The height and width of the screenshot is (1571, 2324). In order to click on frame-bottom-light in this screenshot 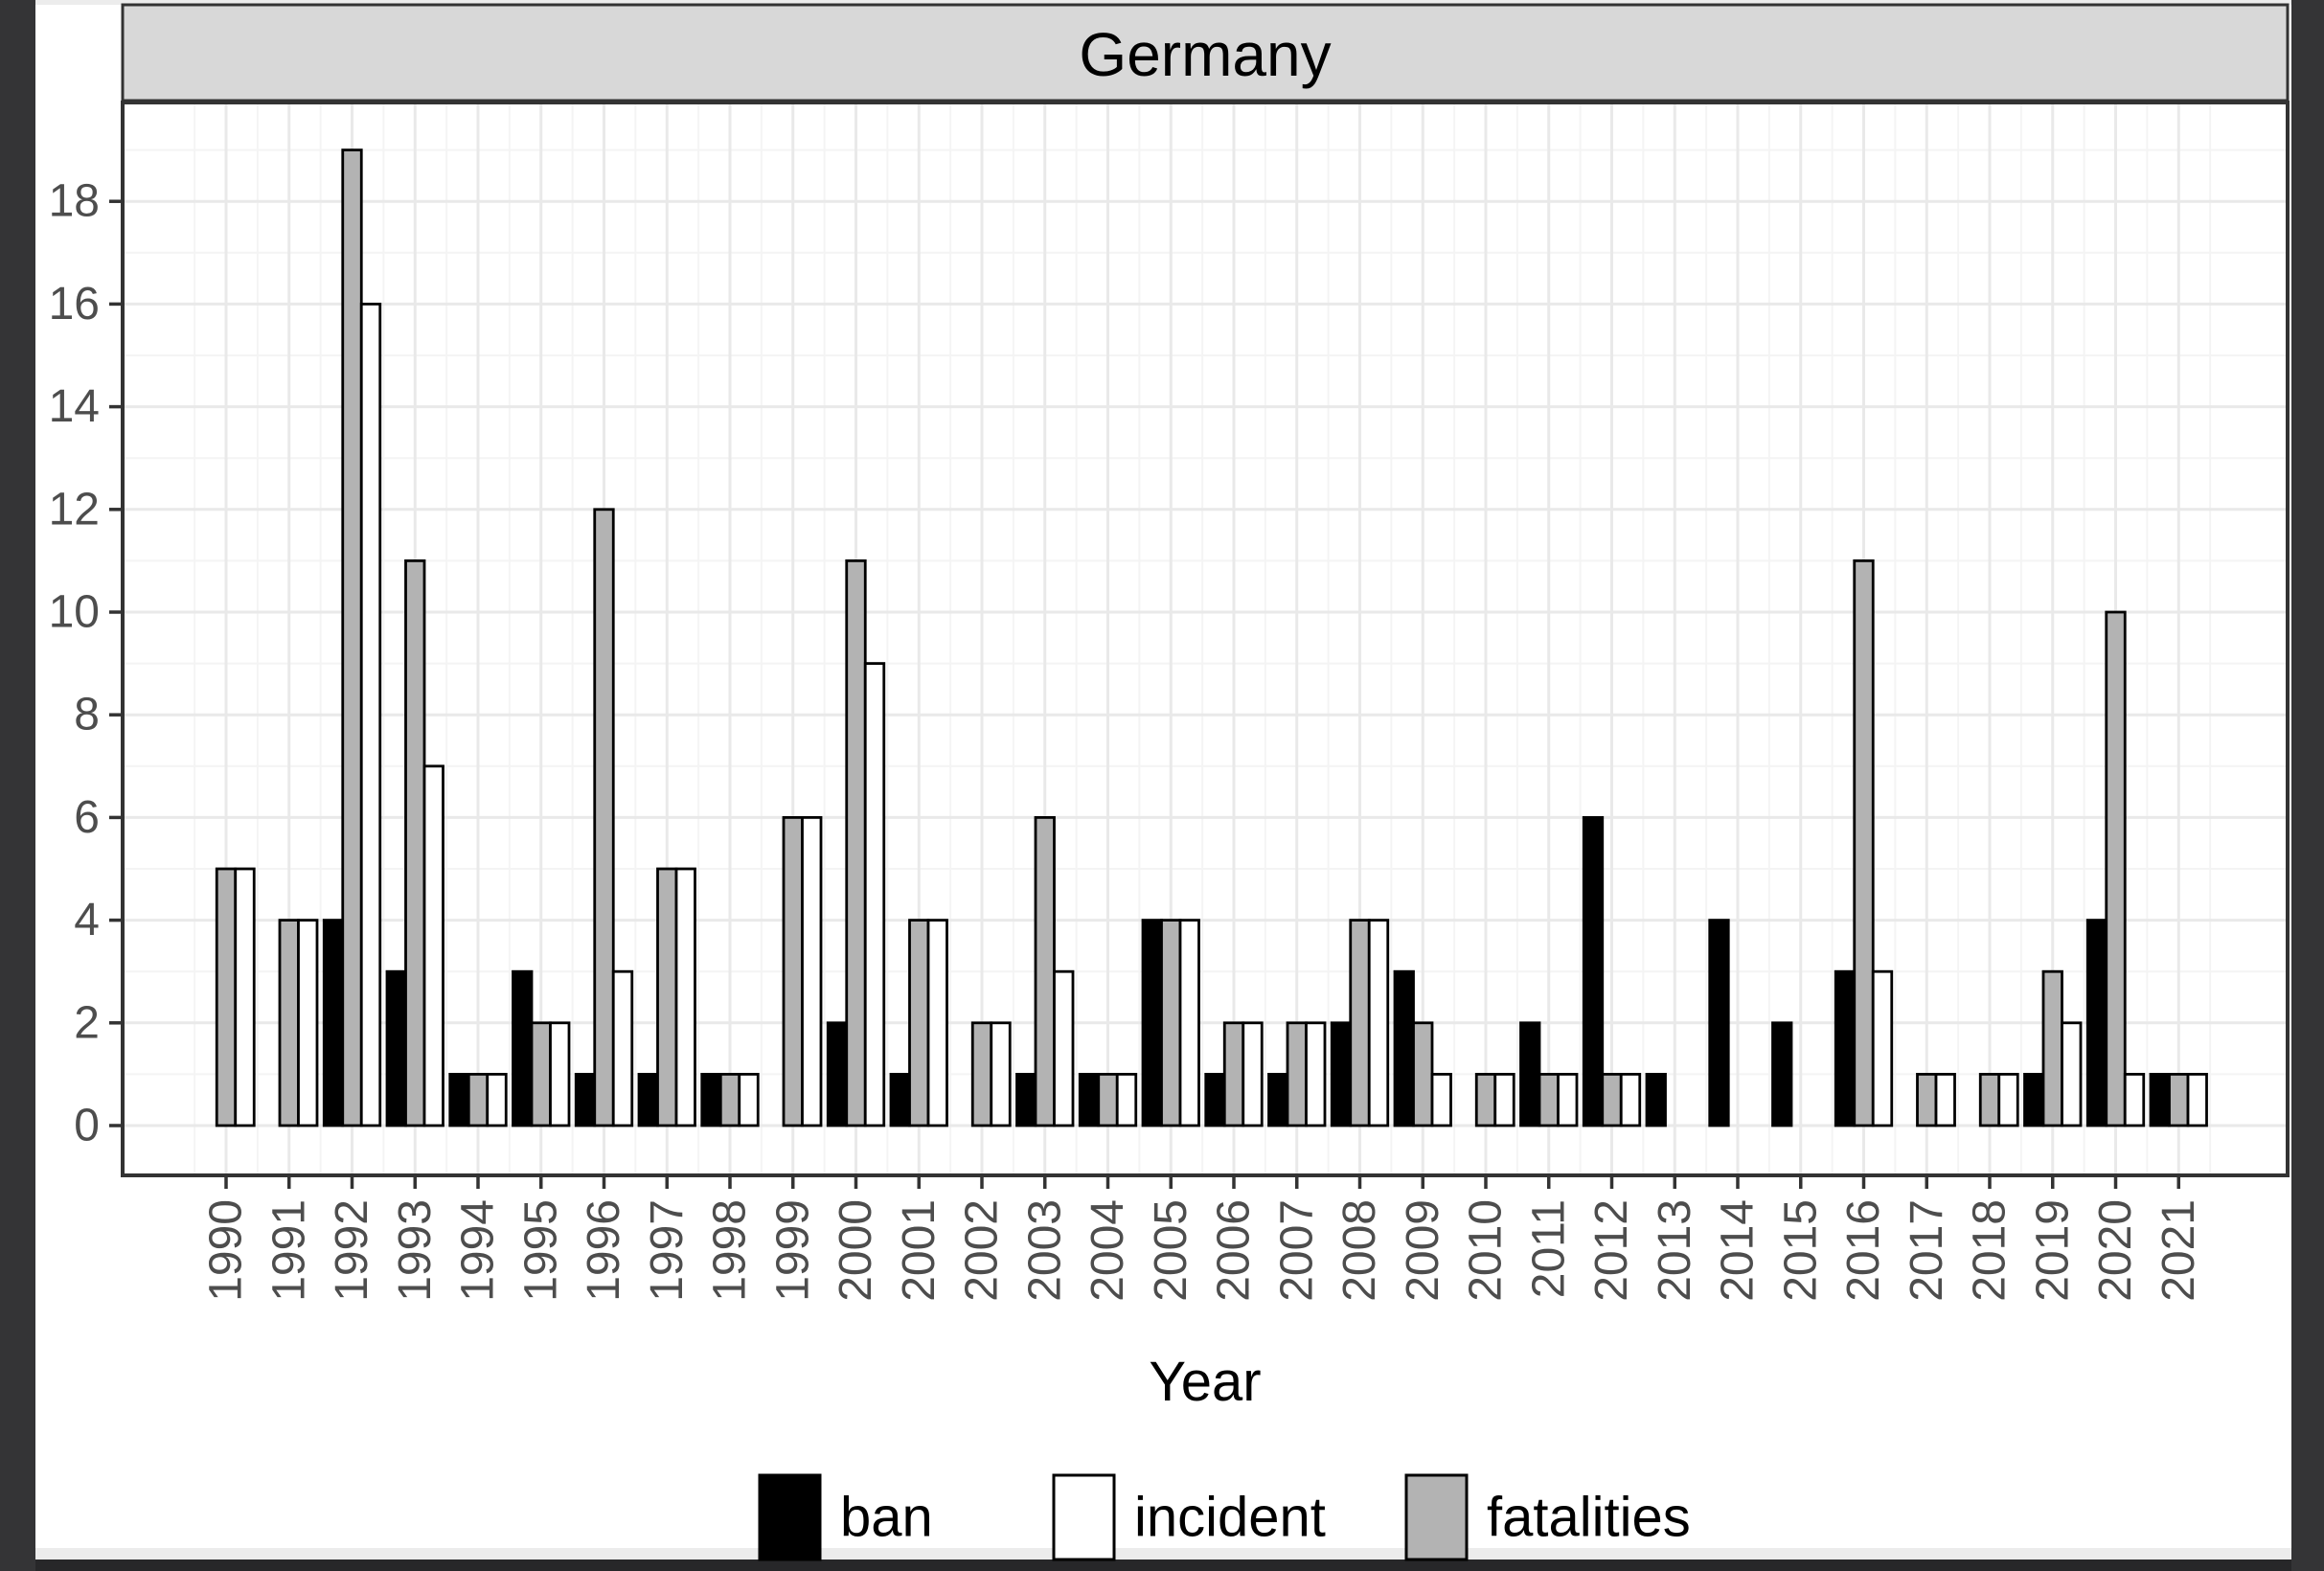, I will do `click(1163, 1554)`.